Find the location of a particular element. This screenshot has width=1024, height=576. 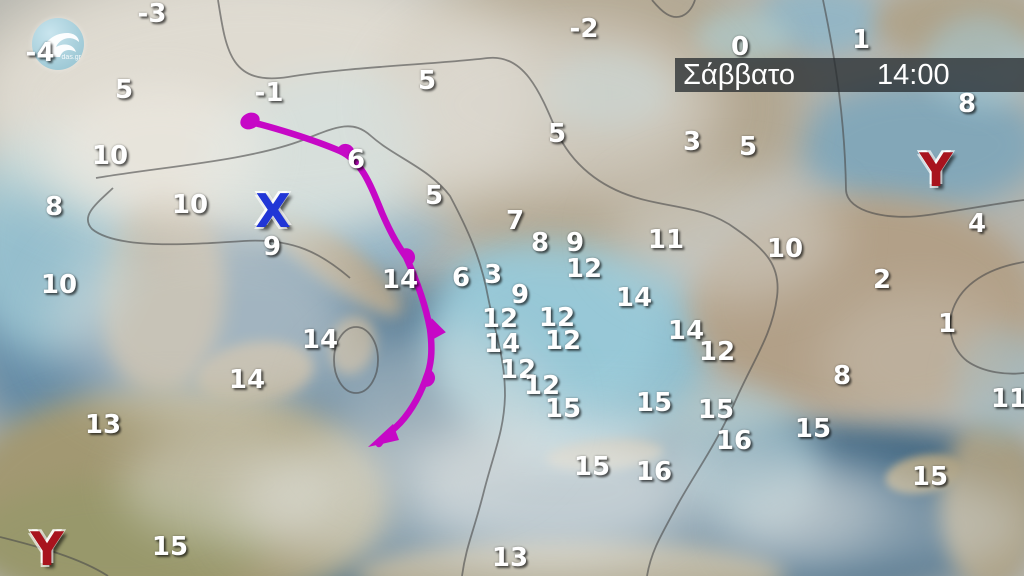

temperature-label: 7 is located at coordinates (515, 221).